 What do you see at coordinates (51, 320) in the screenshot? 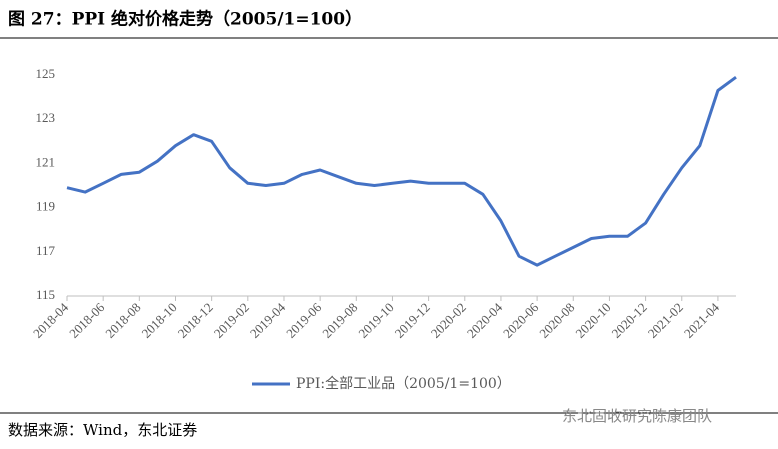
I see `x-tick-label: 2018-04` at bounding box center [51, 320].